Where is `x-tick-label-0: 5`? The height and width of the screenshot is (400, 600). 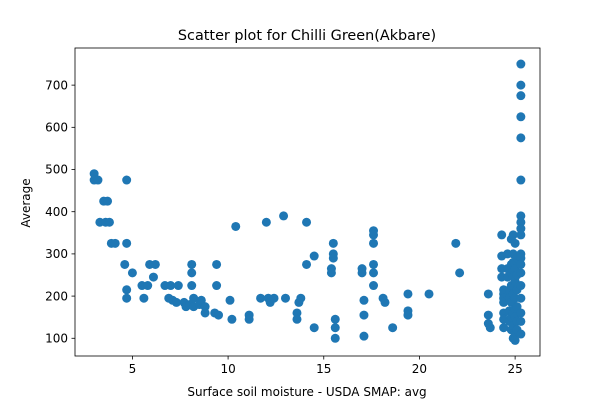 x-tick-label-0: 5 is located at coordinates (133, 369).